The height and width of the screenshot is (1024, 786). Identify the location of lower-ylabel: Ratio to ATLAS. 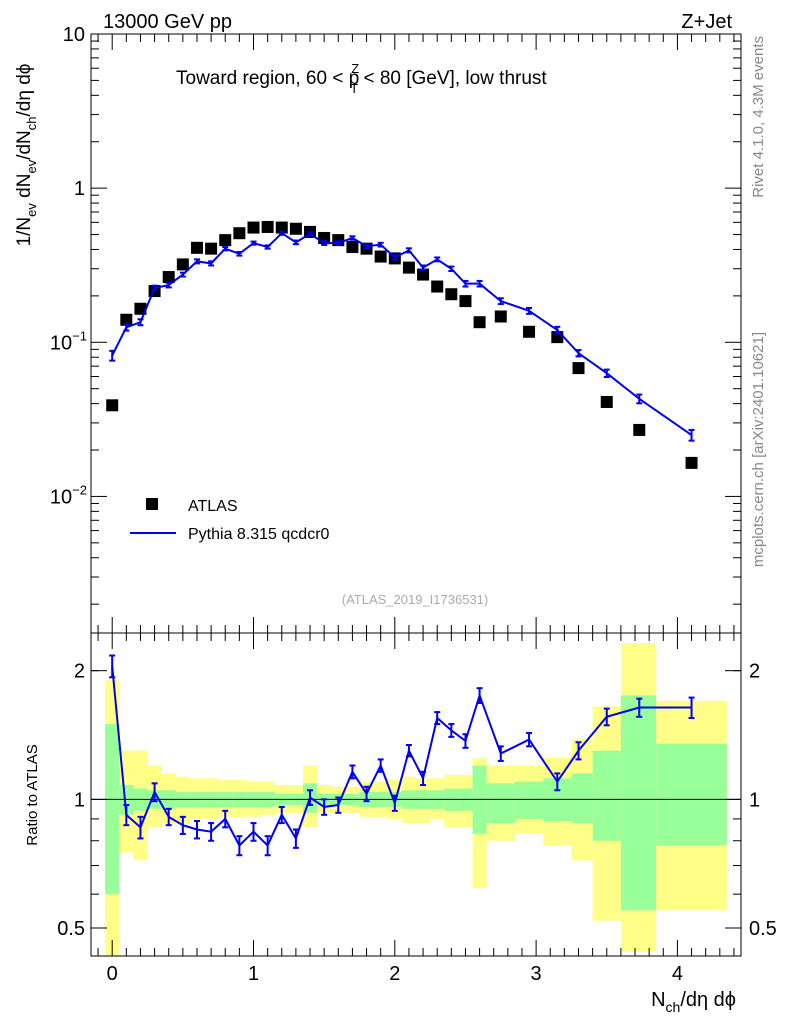
(32, 794).